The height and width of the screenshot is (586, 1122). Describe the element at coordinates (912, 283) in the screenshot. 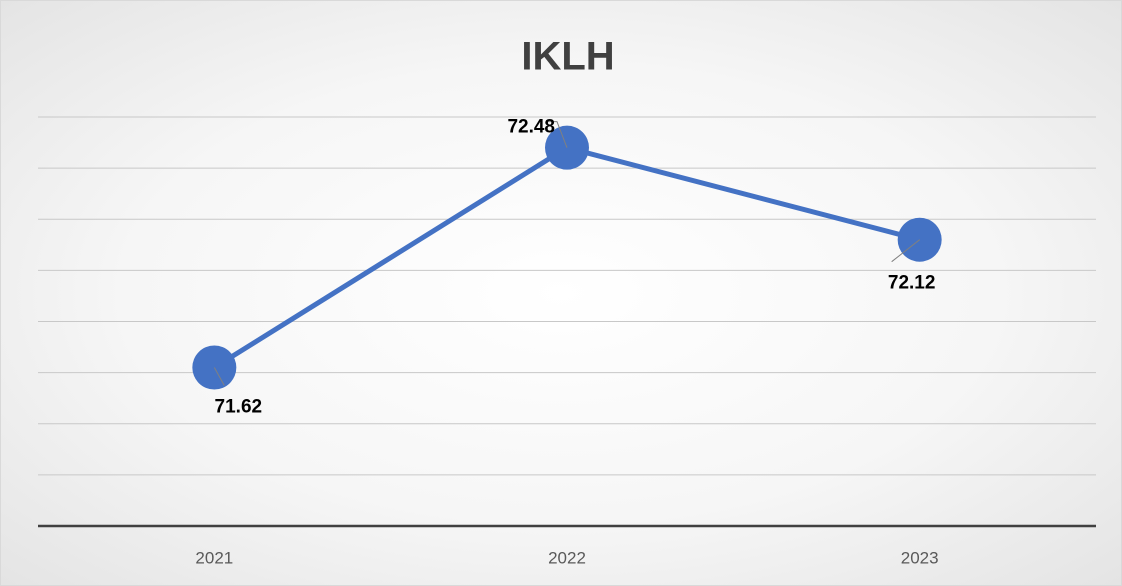

I see `data-label: 72.12` at that location.